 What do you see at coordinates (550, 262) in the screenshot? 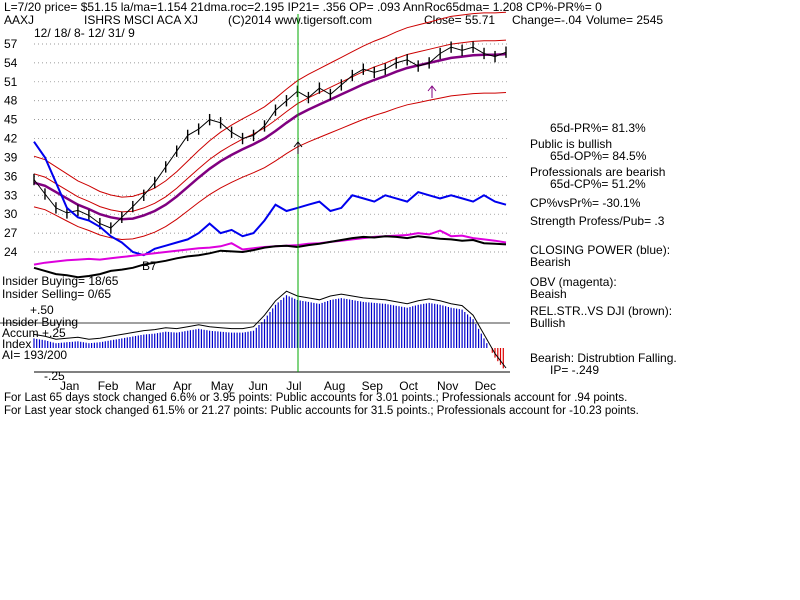
I see `closing-power-status: Bearish` at bounding box center [550, 262].